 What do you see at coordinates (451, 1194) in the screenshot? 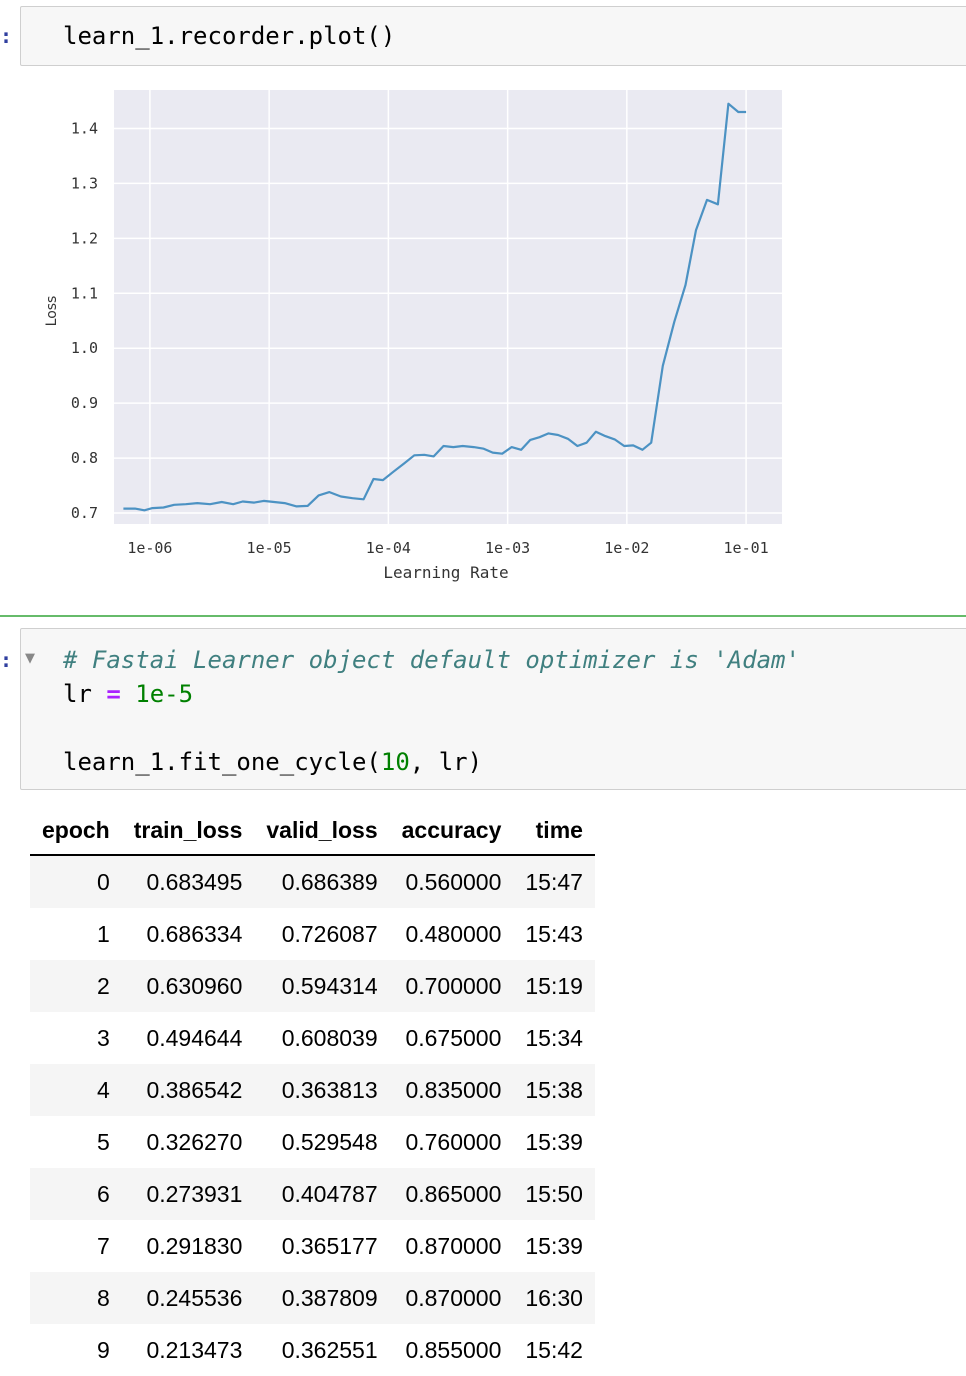
I see `cell-accuracy: 0.865000` at bounding box center [451, 1194].